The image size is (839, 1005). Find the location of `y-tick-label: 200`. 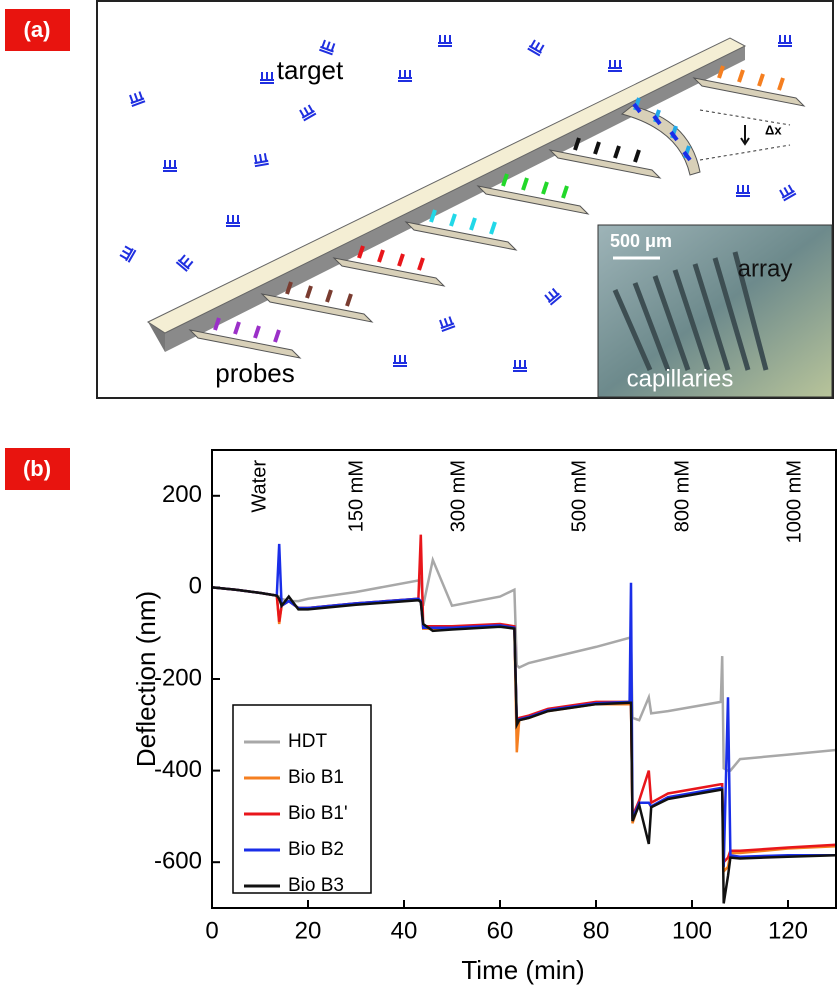

y-tick-label: 200 is located at coordinates (182, 494).